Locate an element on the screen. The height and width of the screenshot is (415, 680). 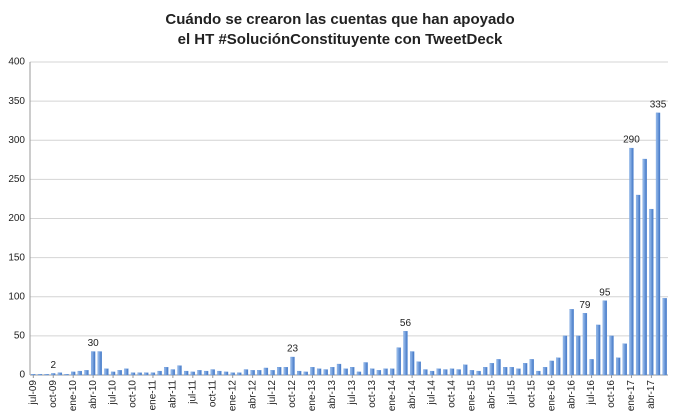
y-tick-label: 100 is located at coordinates (16, 296).